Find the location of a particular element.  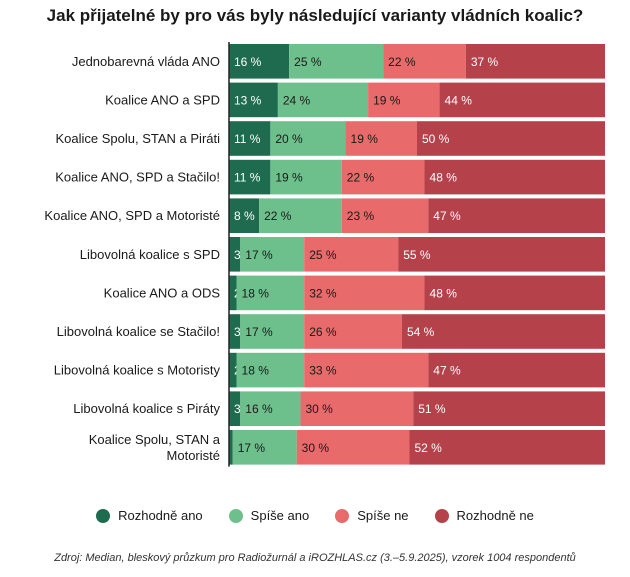

data-label: 24 % is located at coordinates (297, 100).